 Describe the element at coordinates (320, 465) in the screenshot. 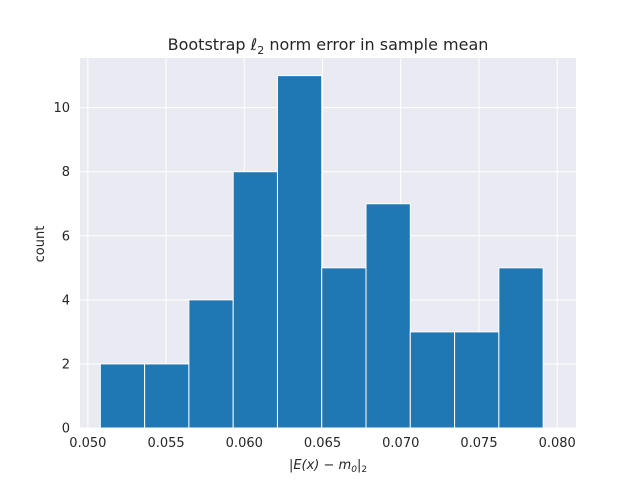

I see `x-axis-label-main: |E(x) − m` at that location.